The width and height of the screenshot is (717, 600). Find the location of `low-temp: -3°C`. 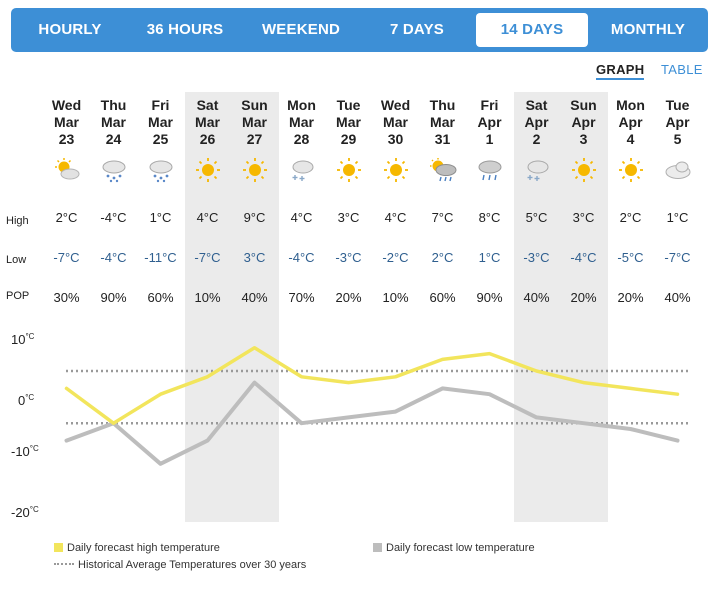

low-temp: -3°C is located at coordinates (536, 257).